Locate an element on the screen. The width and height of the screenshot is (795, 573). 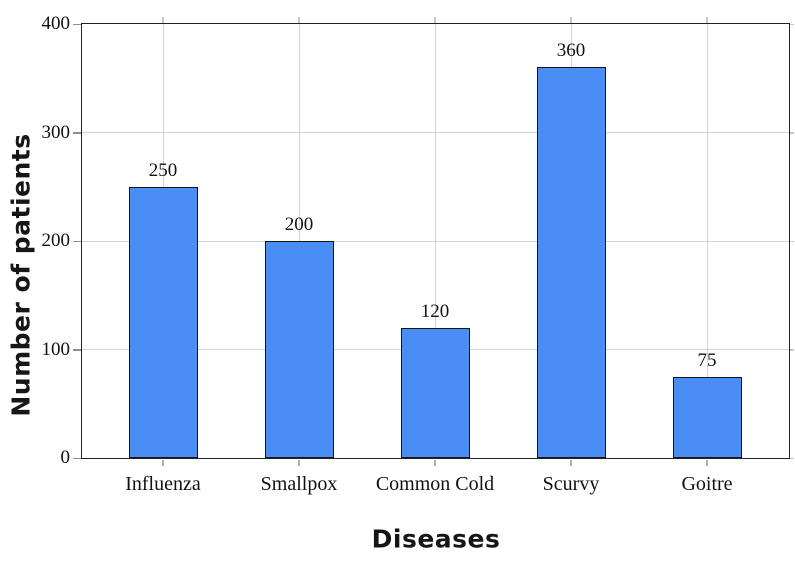
bar-scurvy is located at coordinates (571, 262).